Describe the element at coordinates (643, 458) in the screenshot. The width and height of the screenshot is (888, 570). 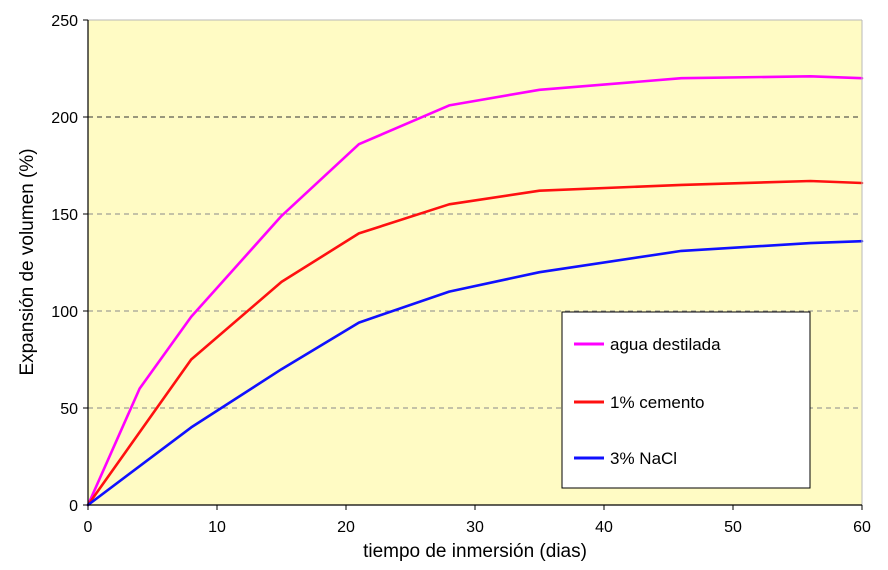
I see `legend-label-2: 3% NaCl` at that location.